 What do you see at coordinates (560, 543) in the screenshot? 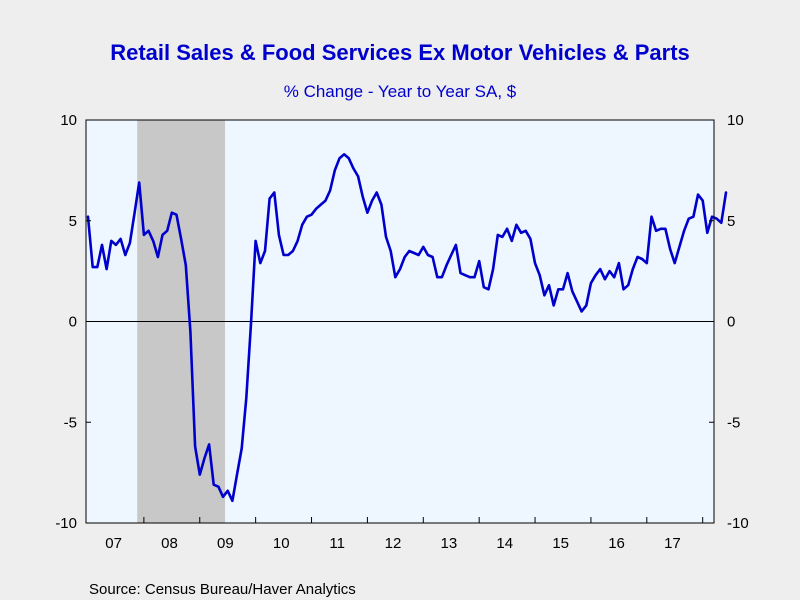
I see `x-tick-label: 15` at bounding box center [560, 543].